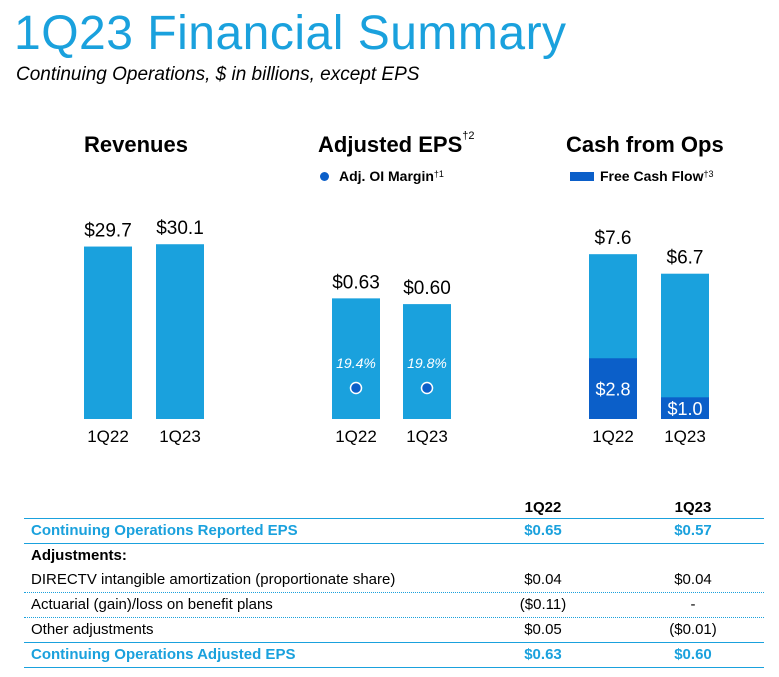 The width and height of the screenshot is (779, 677). Describe the element at coordinates (693, 629) in the screenshot. I see `table-cell: ($0.01)` at that location.